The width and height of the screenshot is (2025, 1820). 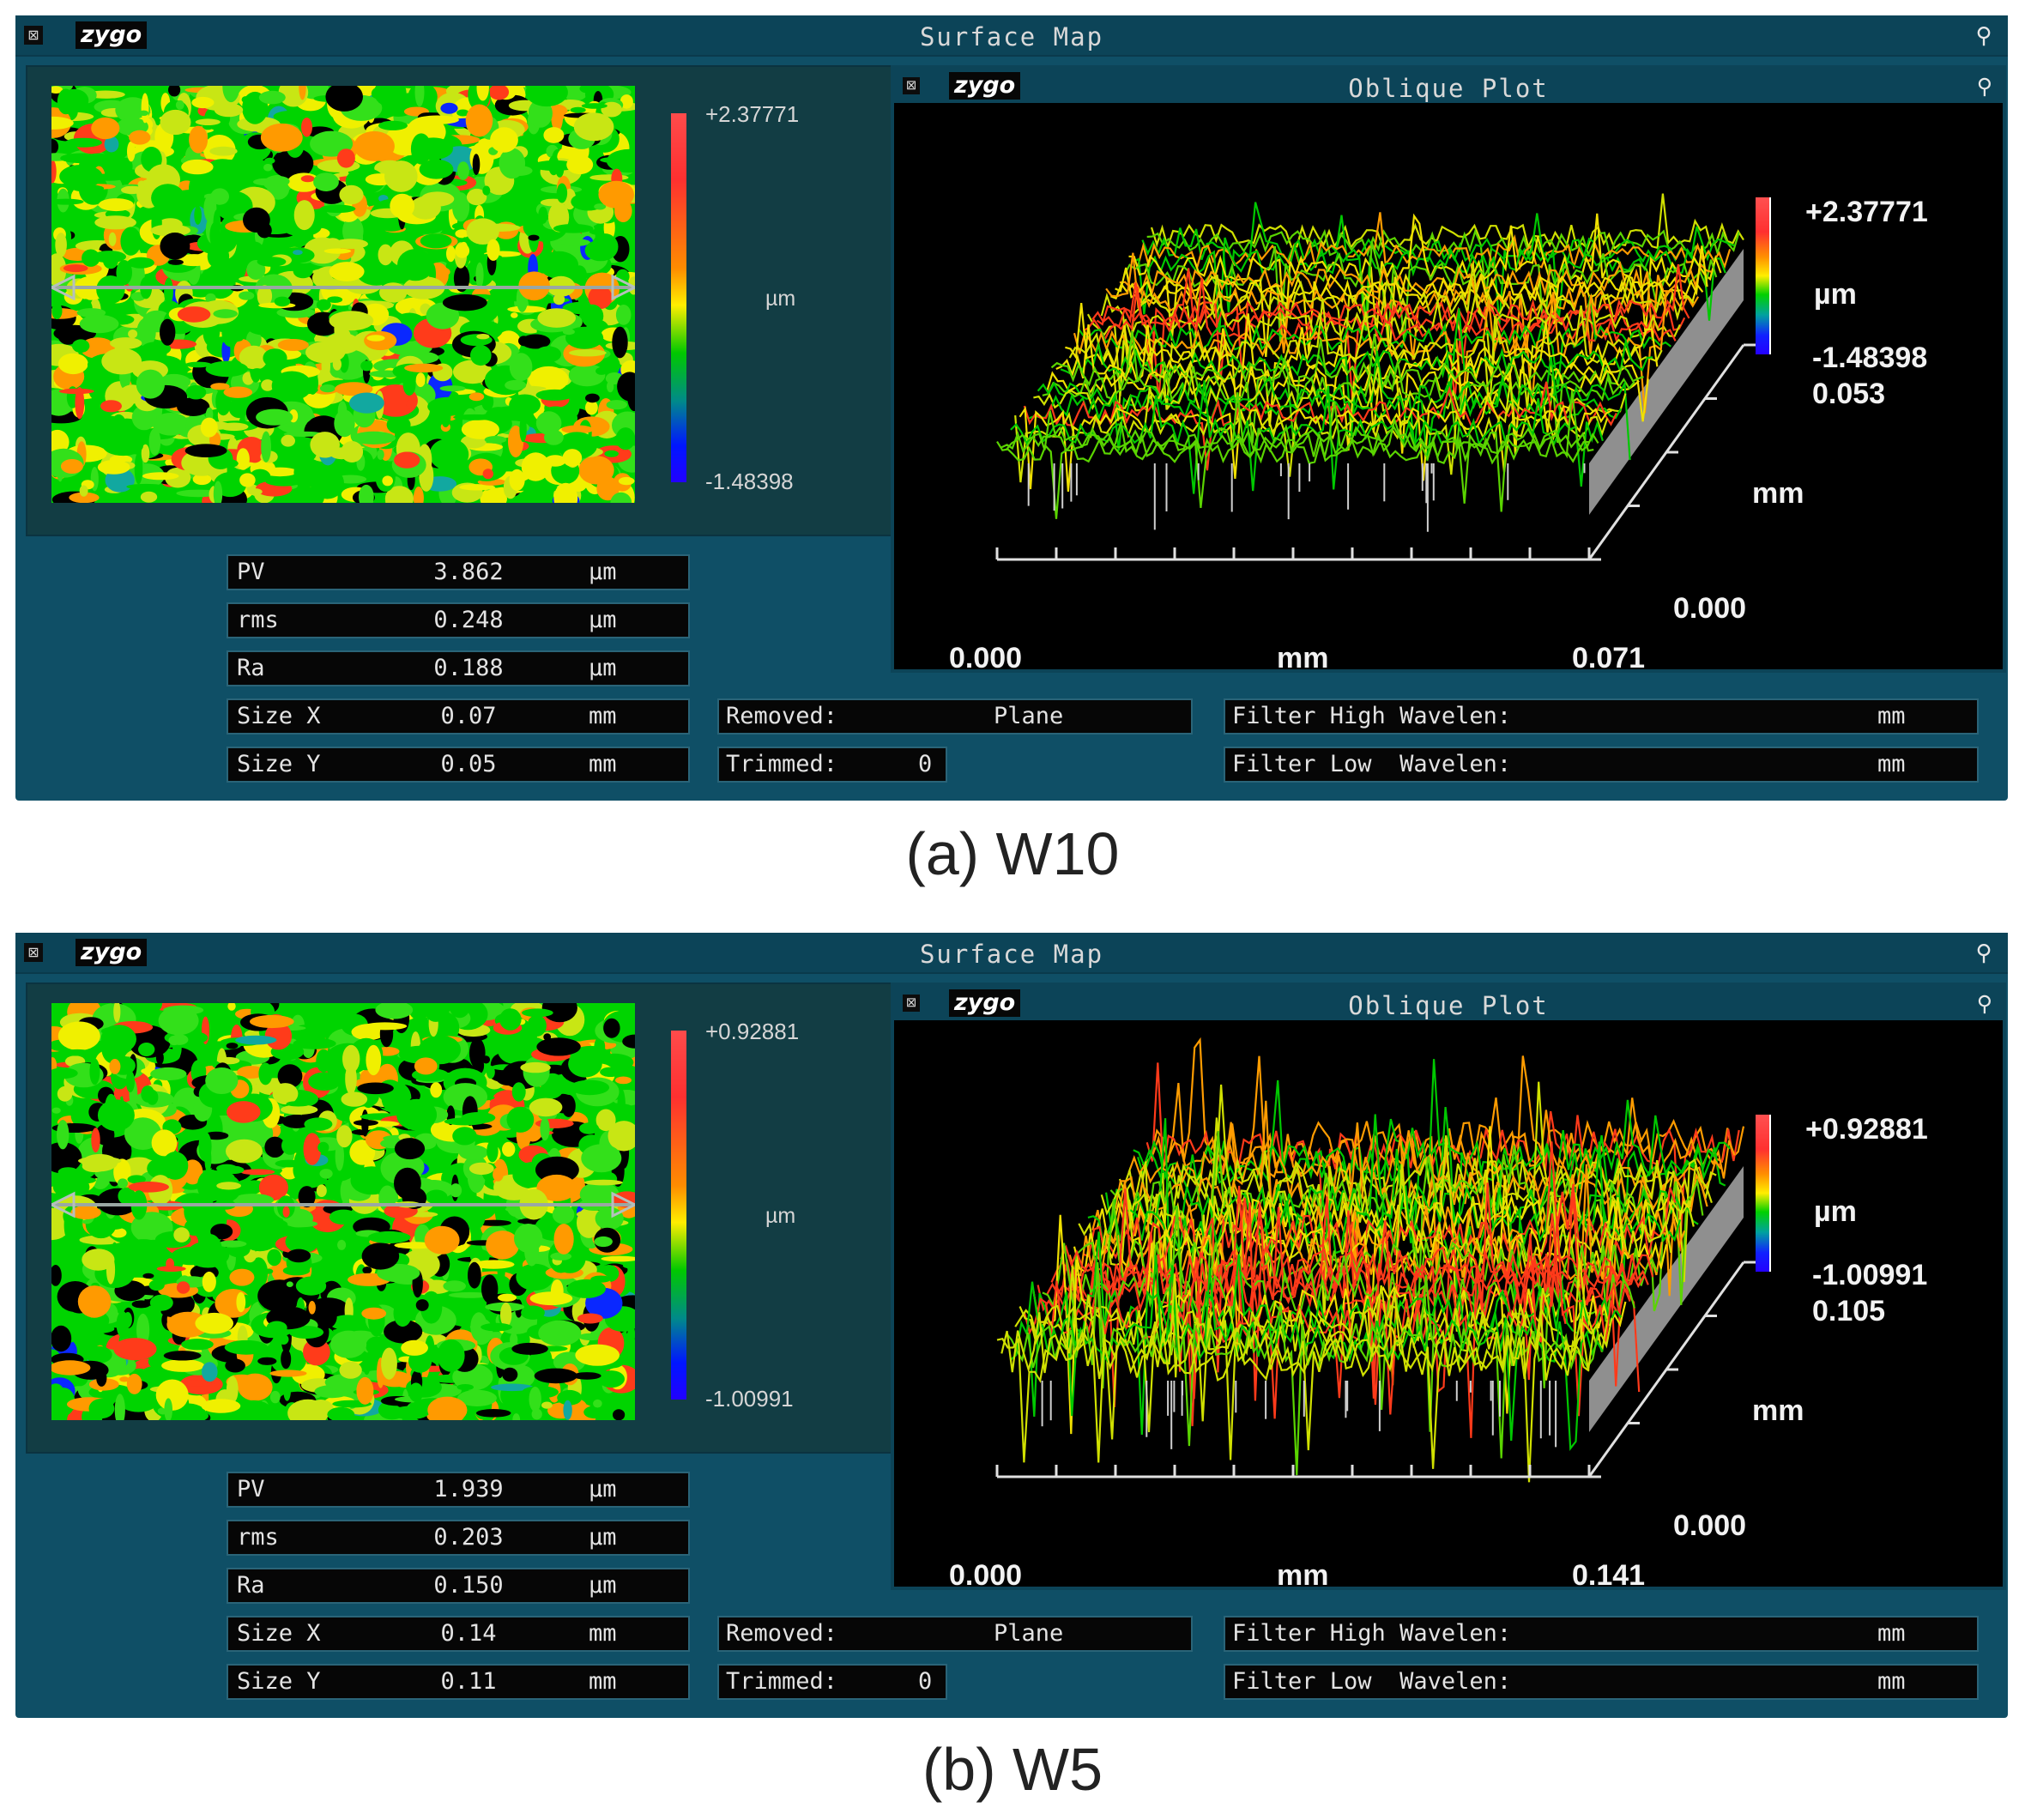 I want to click on oblique-x-min: 0.000, so click(x=986, y=658).